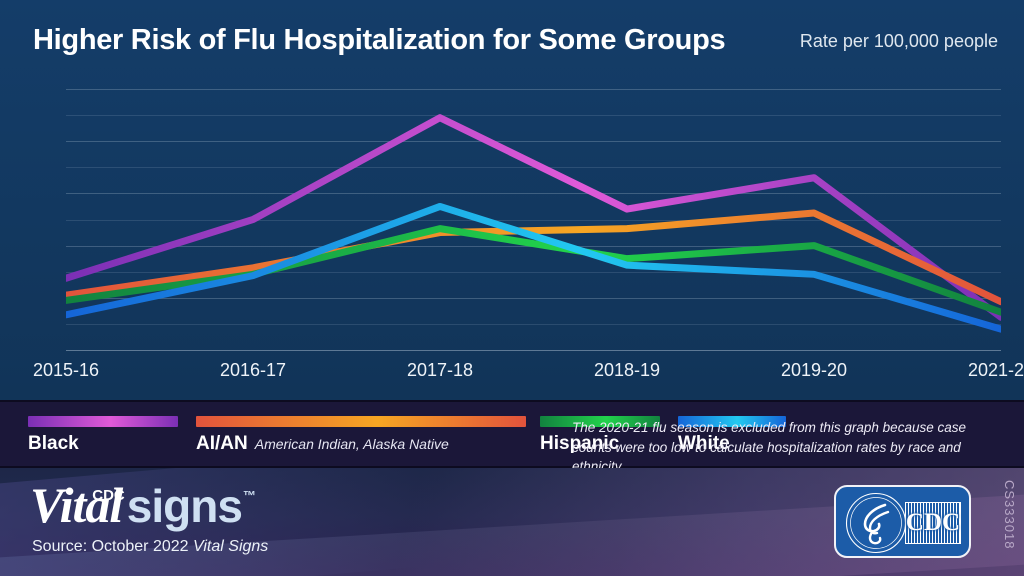 The height and width of the screenshot is (576, 1024). I want to click on legend-label-aian: AI/AN American Indian, Alaska Native, so click(322, 443).